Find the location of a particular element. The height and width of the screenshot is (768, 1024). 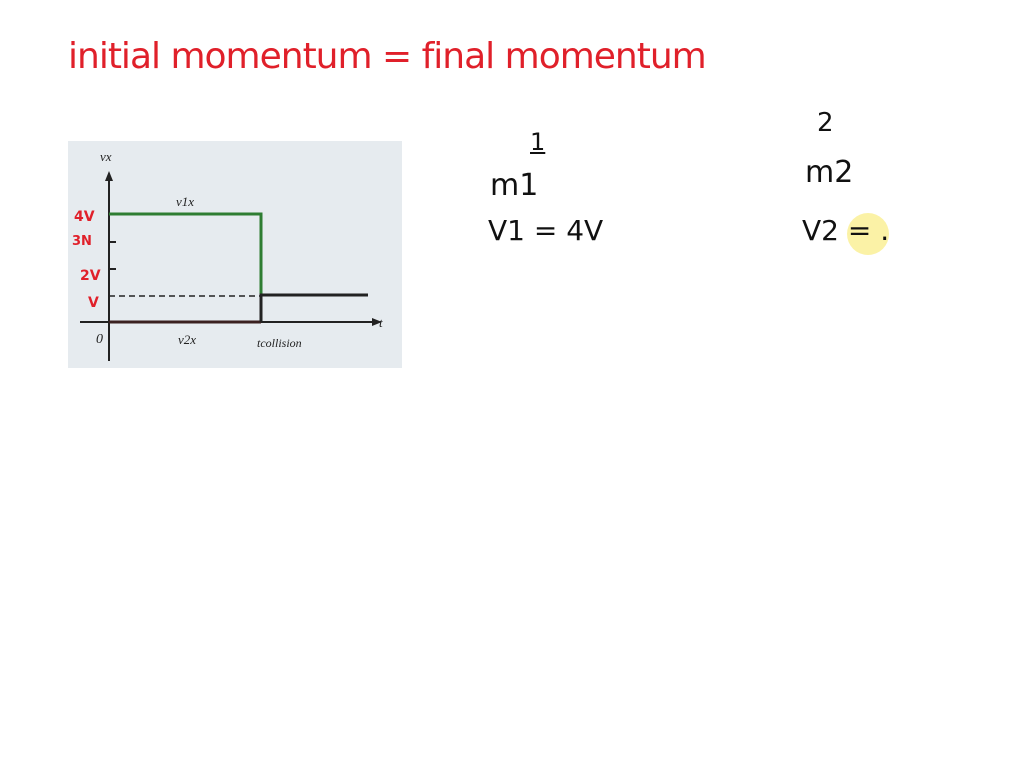

equation-title: initial momentum = final momentum is located at coordinates (387, 56).